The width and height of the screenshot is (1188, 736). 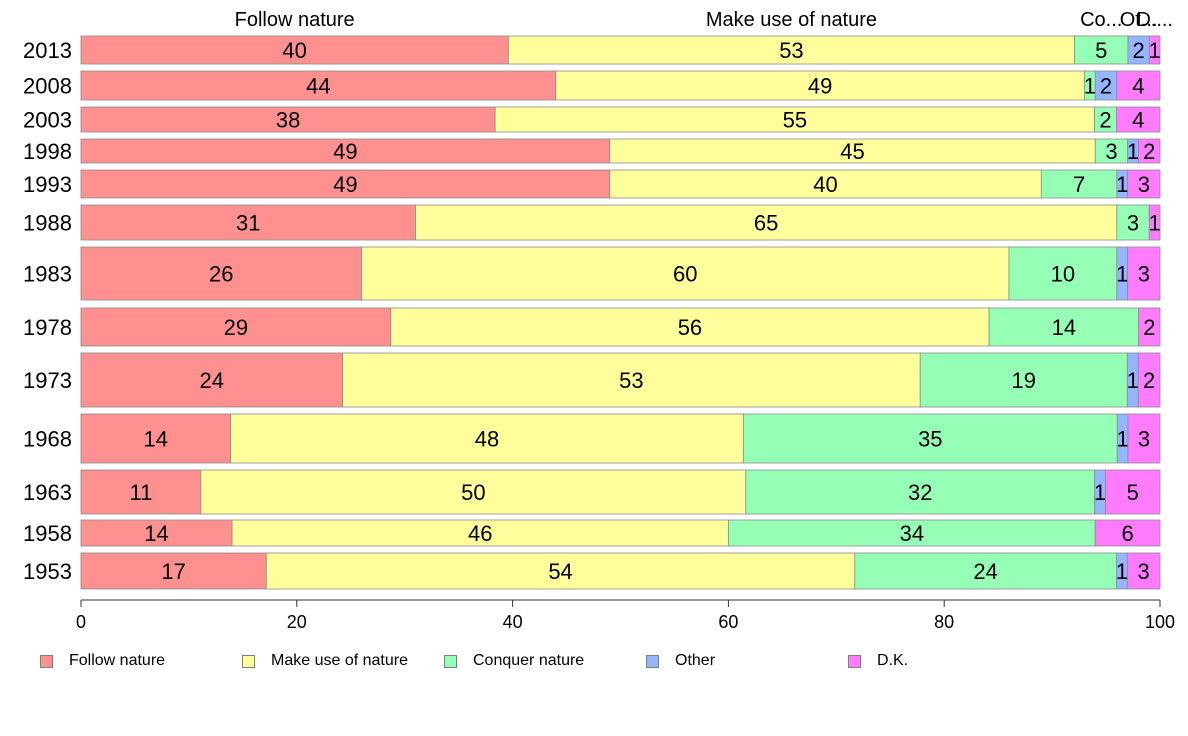 I want to click on data-label-d-k-2008: 4, so click(x=1138, y=86).